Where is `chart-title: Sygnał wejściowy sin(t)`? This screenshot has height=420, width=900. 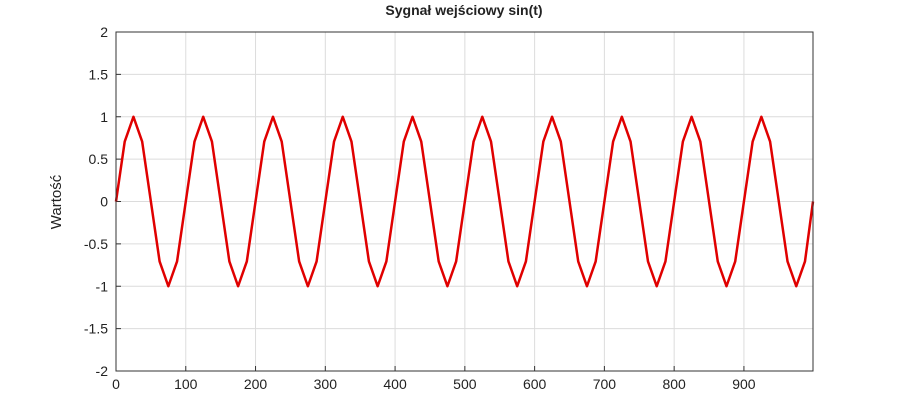 chart-title: Sygnał wejściowy sin(t) is located at coordinates (463, 10).